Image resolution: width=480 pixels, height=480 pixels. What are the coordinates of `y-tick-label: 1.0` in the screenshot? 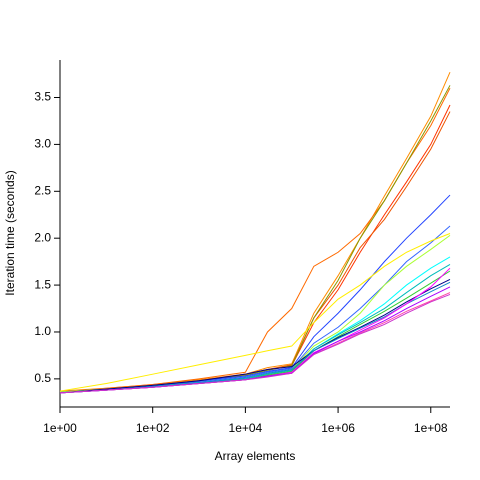 It's located at (42, 331).